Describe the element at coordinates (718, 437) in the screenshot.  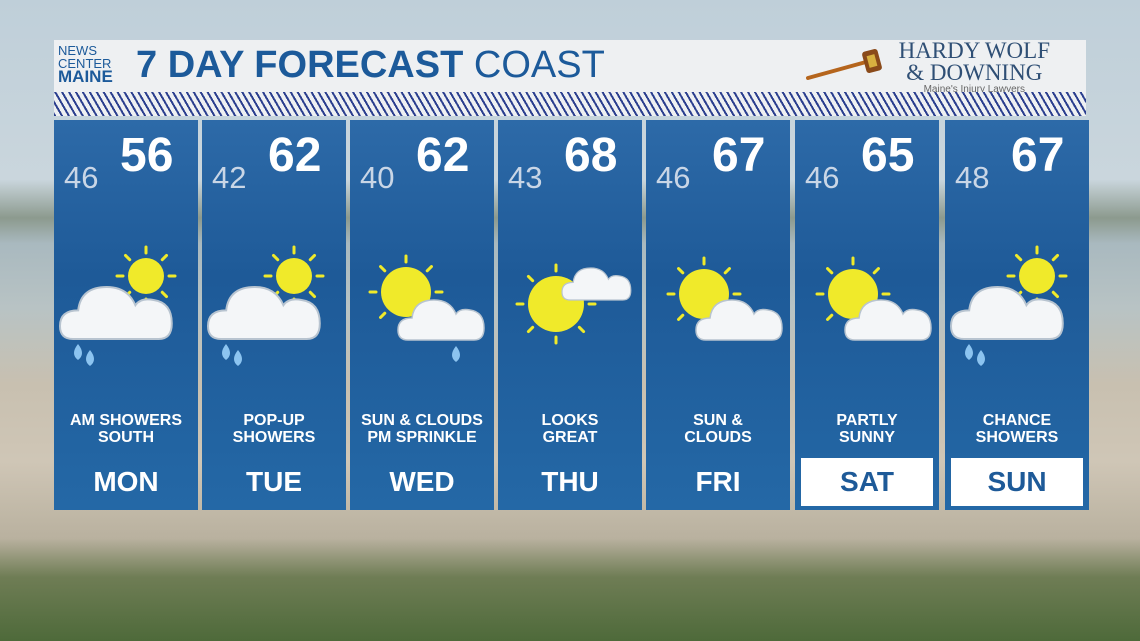
I see `conditions-line: CLOUDS` at that location.